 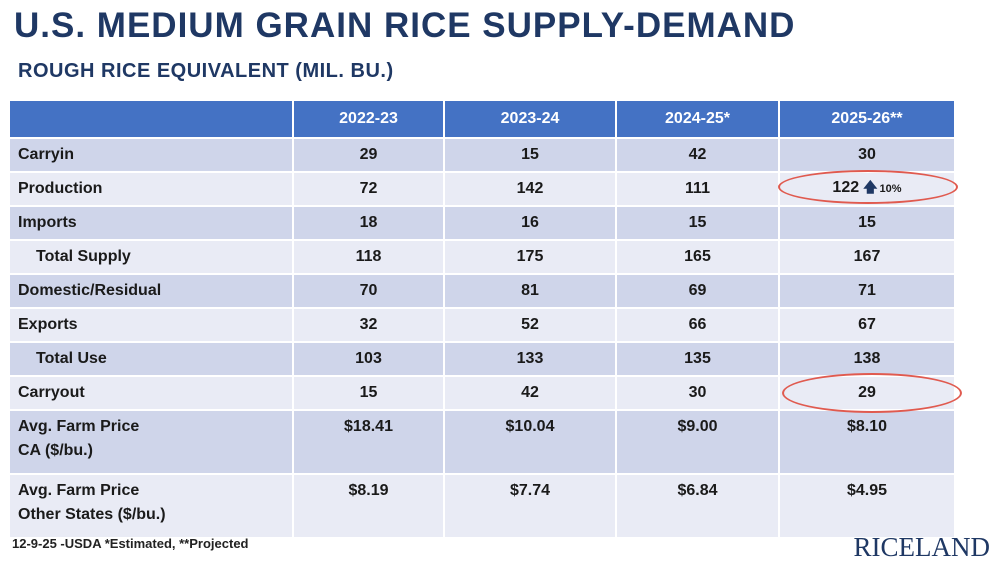 What do you see at coordinates (698, 359) in the screenshot?
I see `table-cell: 135` at bounding box center [698, 359].